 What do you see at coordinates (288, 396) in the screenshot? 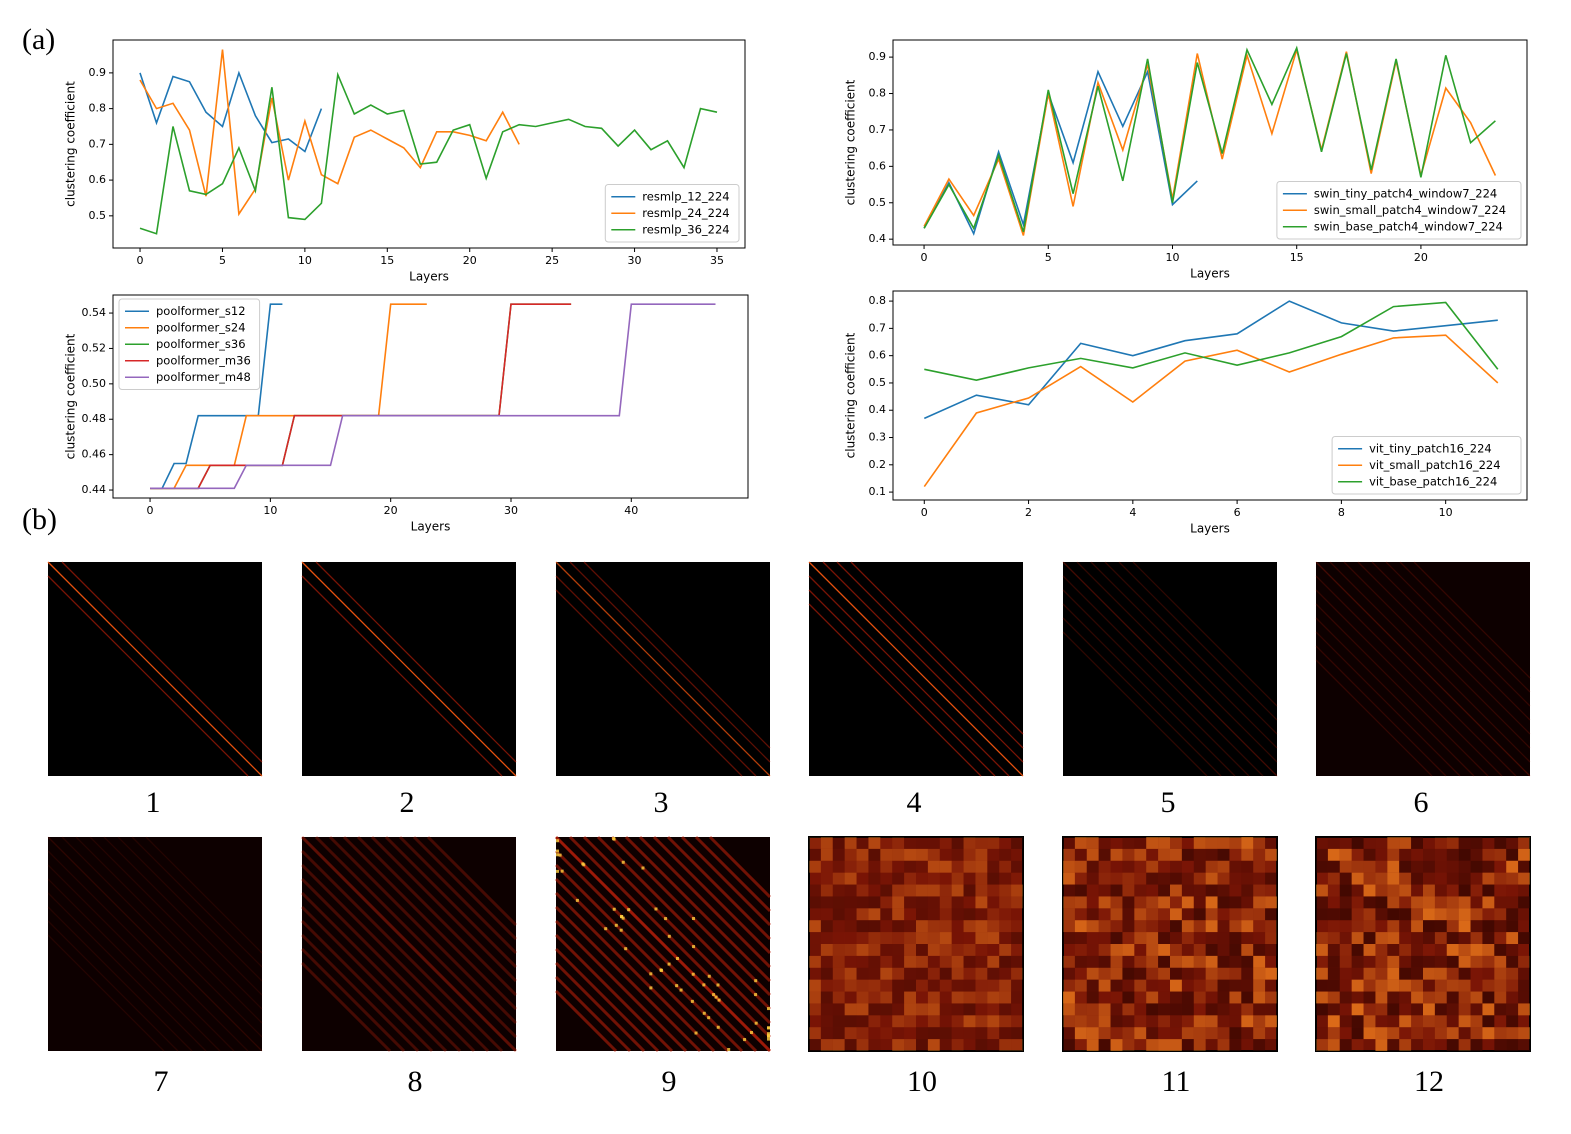
I see `series-line` at bounding box center [288, 396].